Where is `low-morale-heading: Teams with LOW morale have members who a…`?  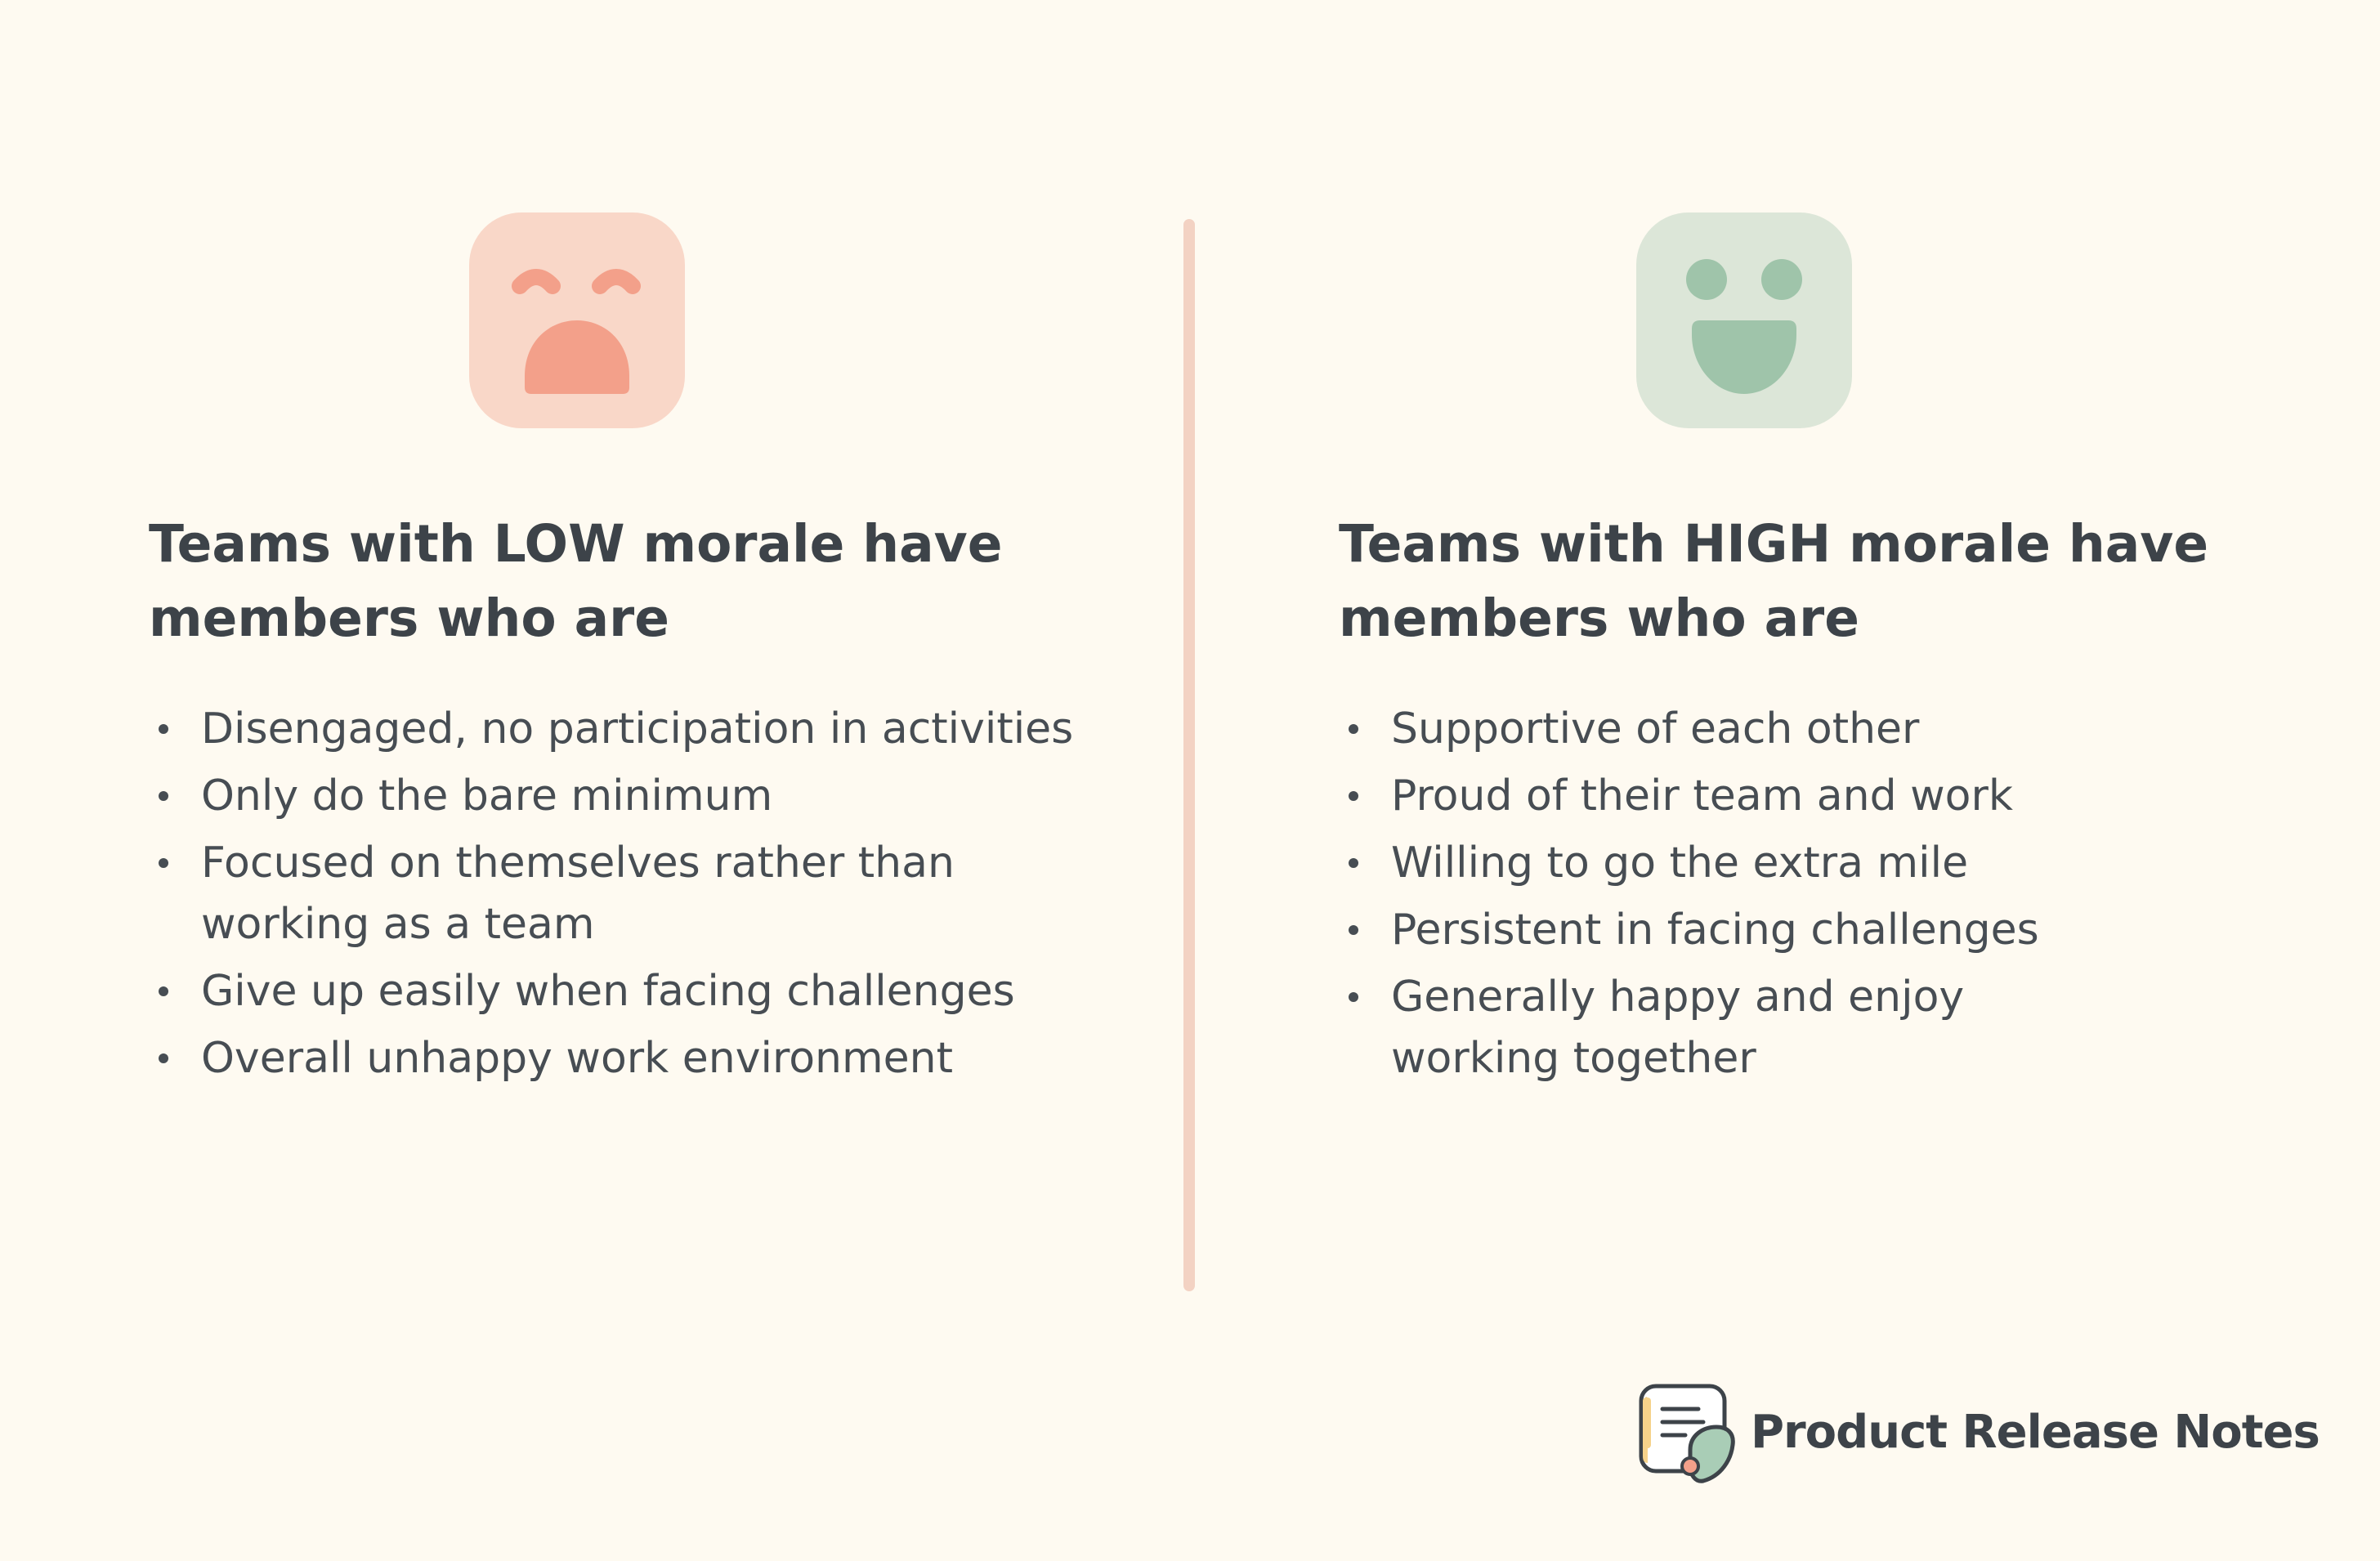 low-morale-heading: Teams with LOW morale have members who a… is located at coordinates (576, 581).